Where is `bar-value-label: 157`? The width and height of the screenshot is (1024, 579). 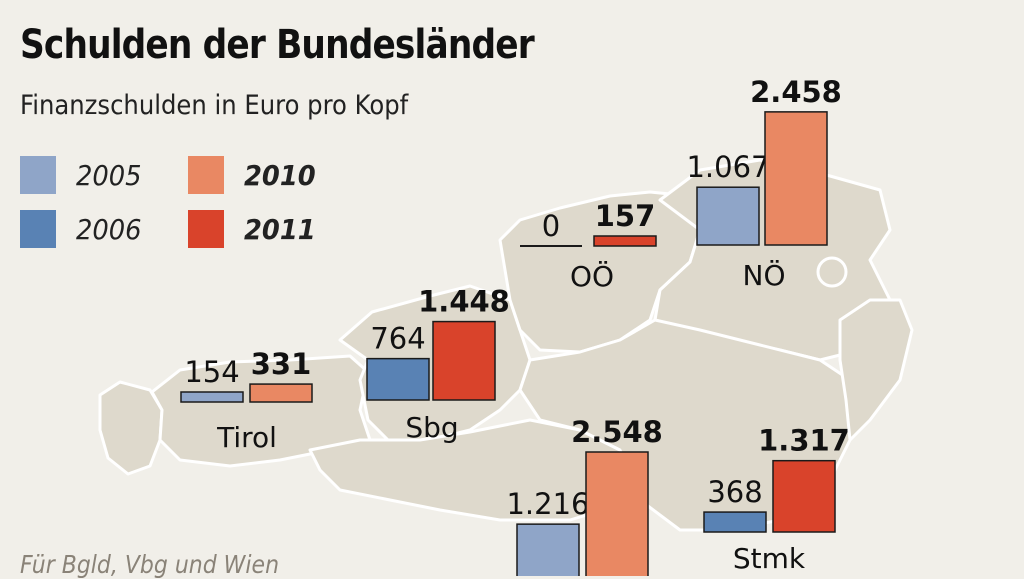
bar-value-label: 157 is located at coordinates (625, 216).